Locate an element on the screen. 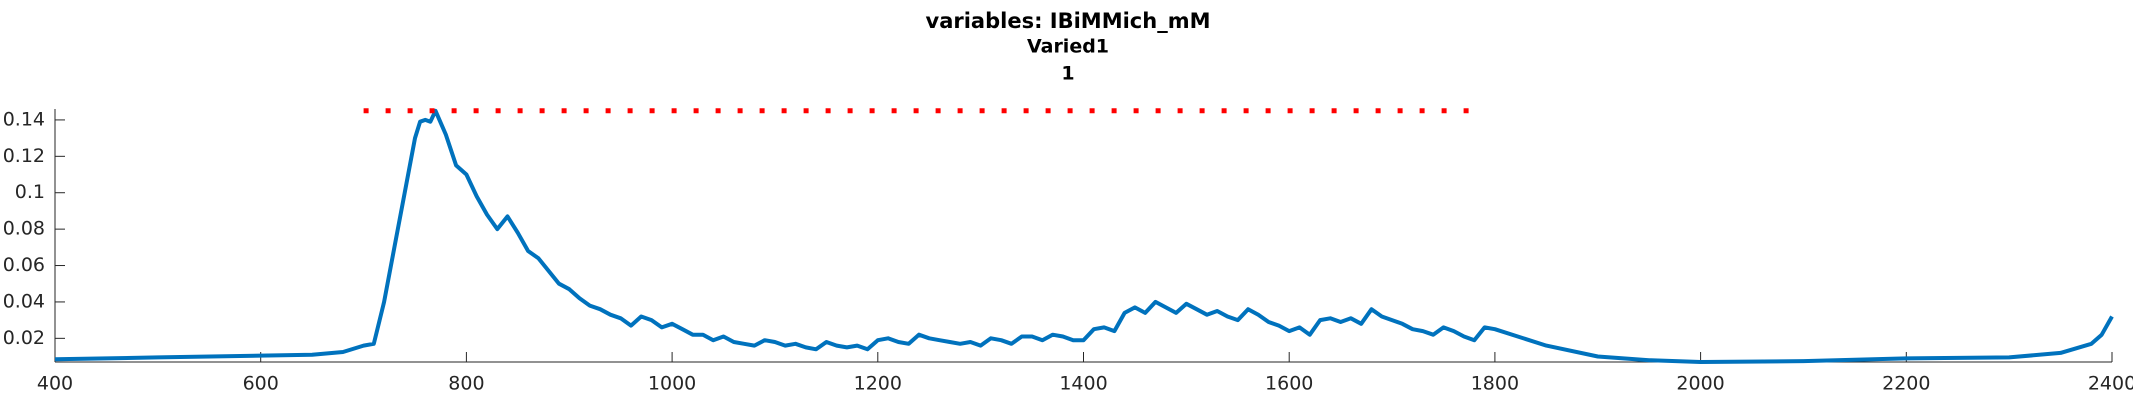  x-tick-label: 400 is located at coordinates (55, 384).